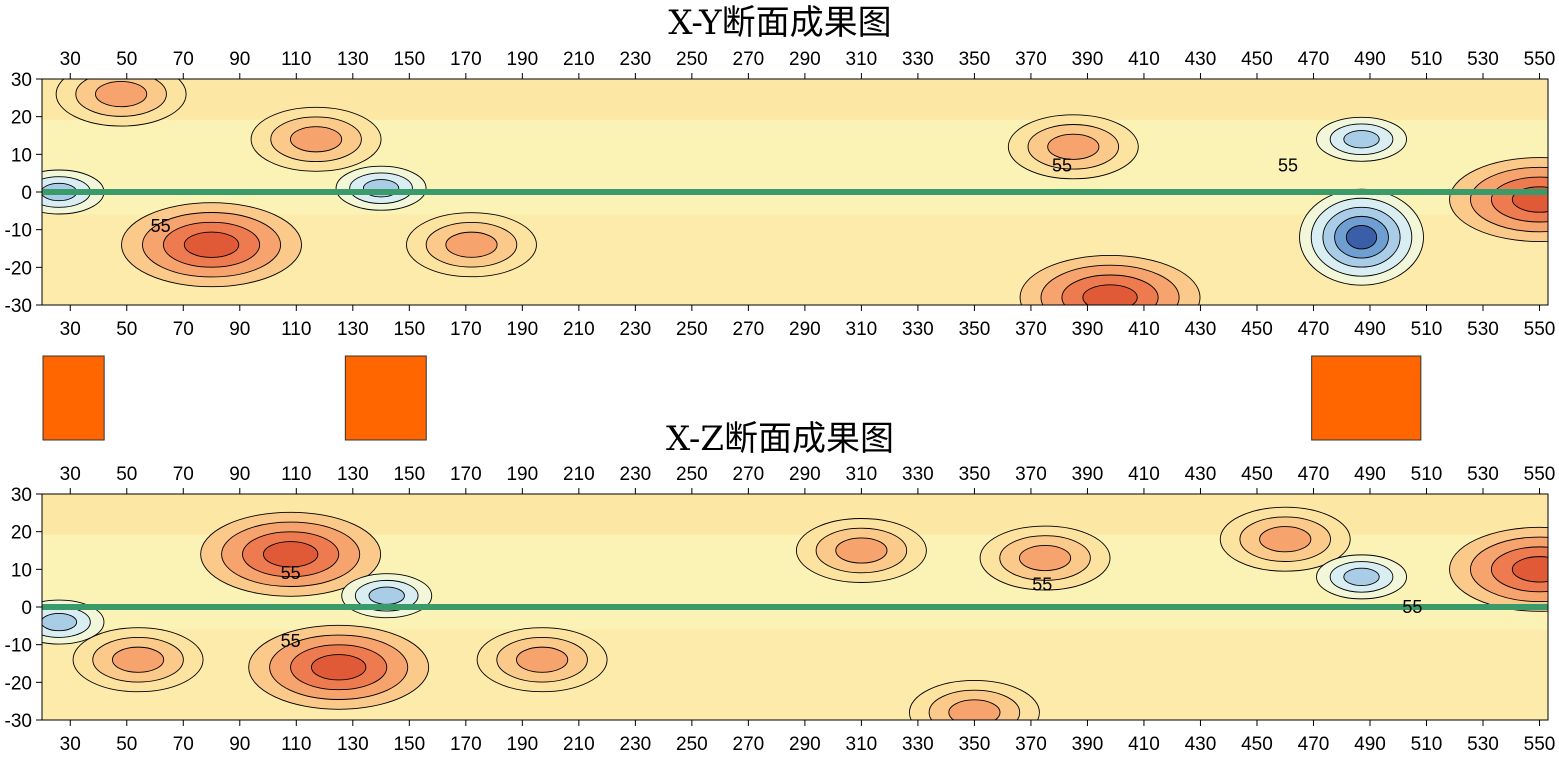  Describe the element at coordinates (522, 744) in the screenshot. I see `x-tick-label-bottom: 190` at that location.